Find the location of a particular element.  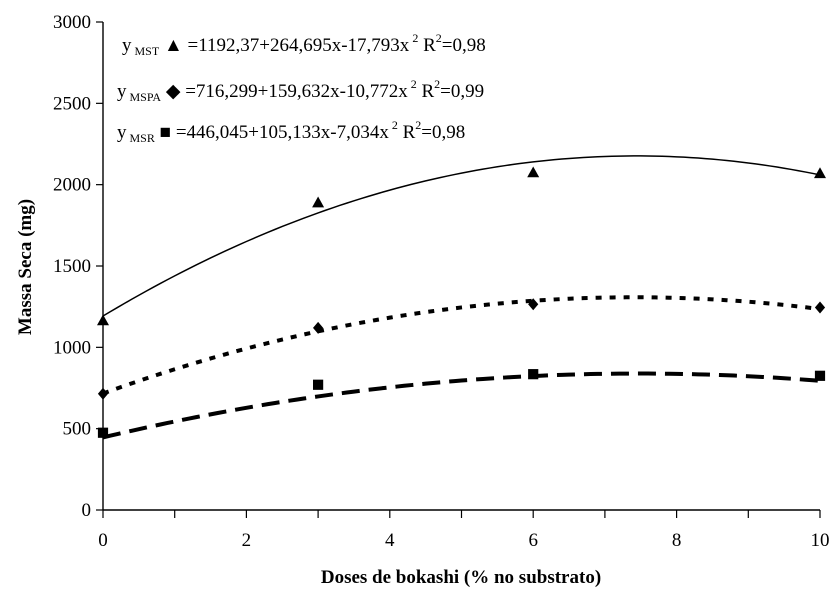

y-tick-label: 1000 is located at coordinates (72, 347).